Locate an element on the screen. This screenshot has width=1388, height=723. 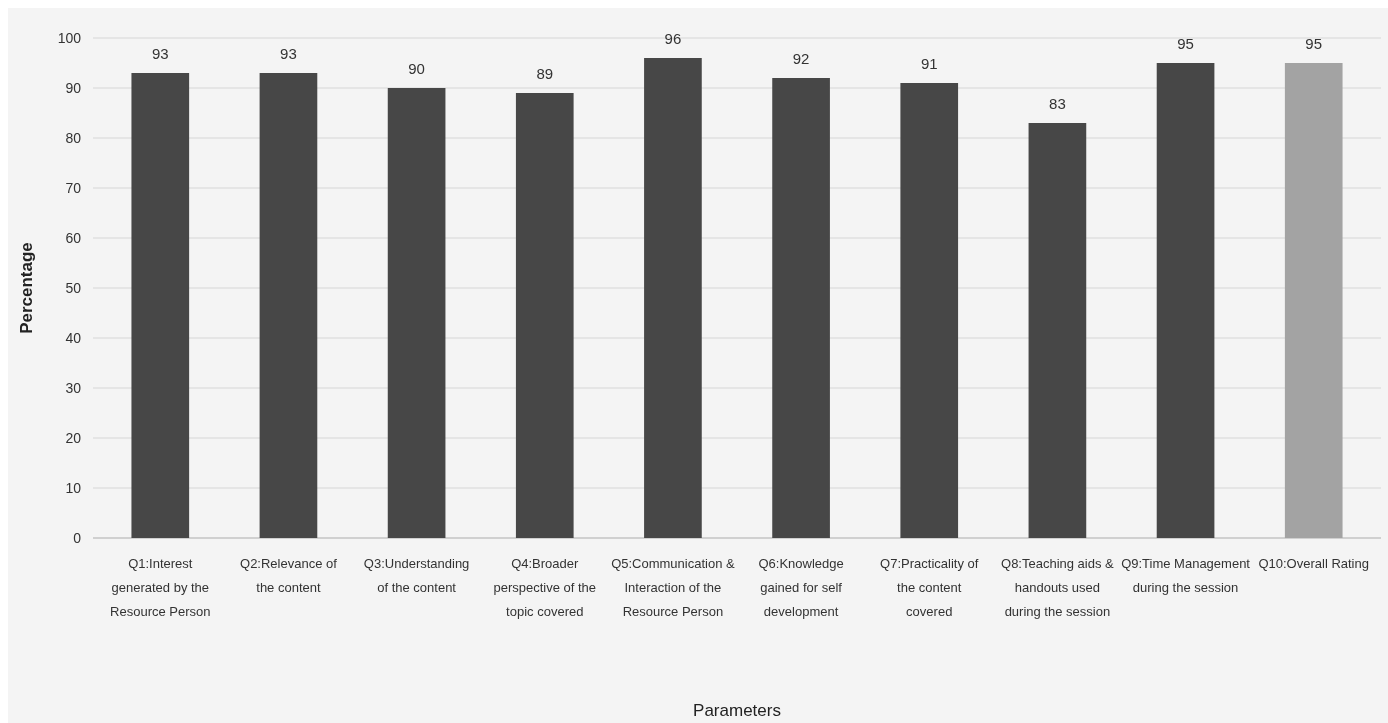
x-tick-label: Q2:Relevance of the content is located at coordinates (289, 575).